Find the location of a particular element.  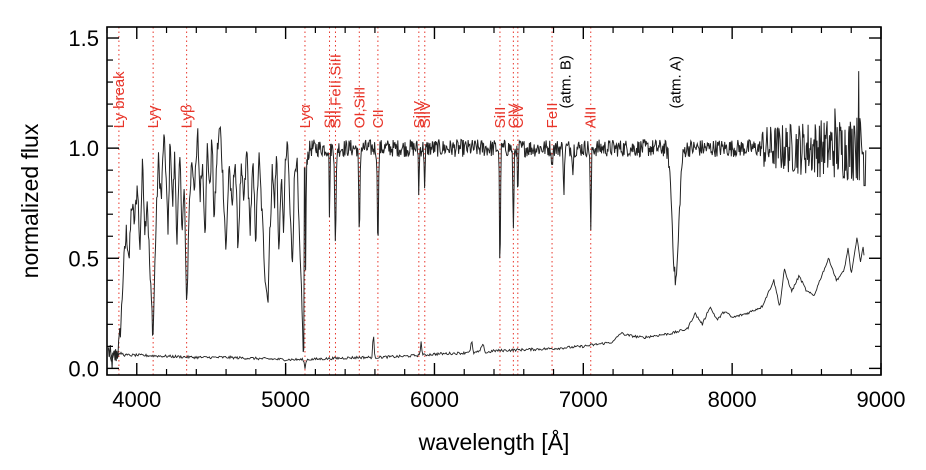

y-tick-label: 1.0 is located at coordinates (83, 148).